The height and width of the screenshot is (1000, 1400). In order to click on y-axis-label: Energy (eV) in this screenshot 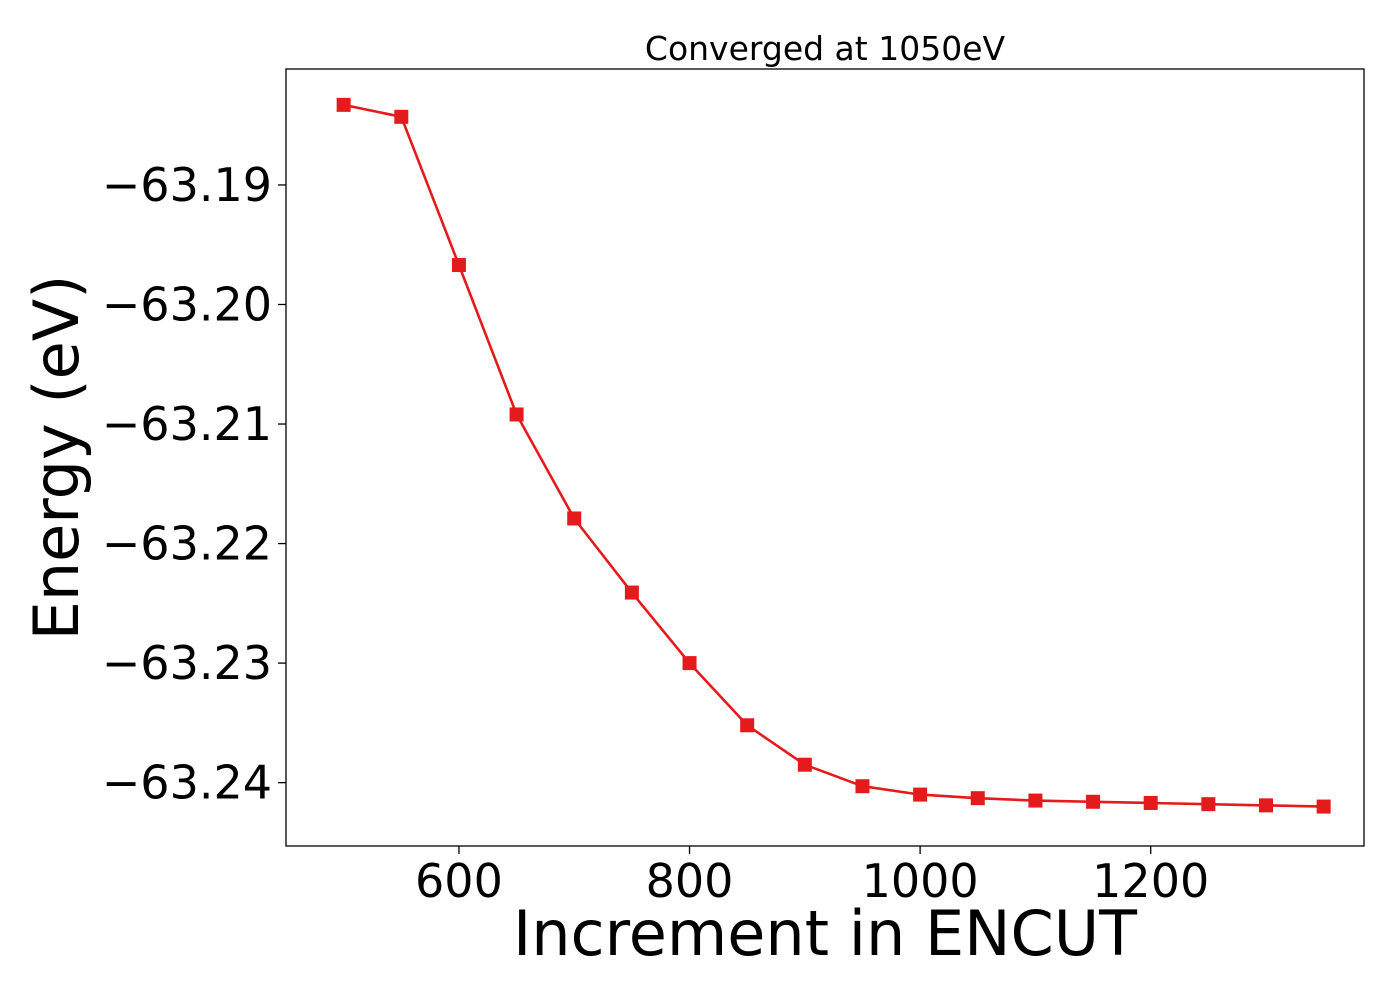, I will do `click(56, 458)`.